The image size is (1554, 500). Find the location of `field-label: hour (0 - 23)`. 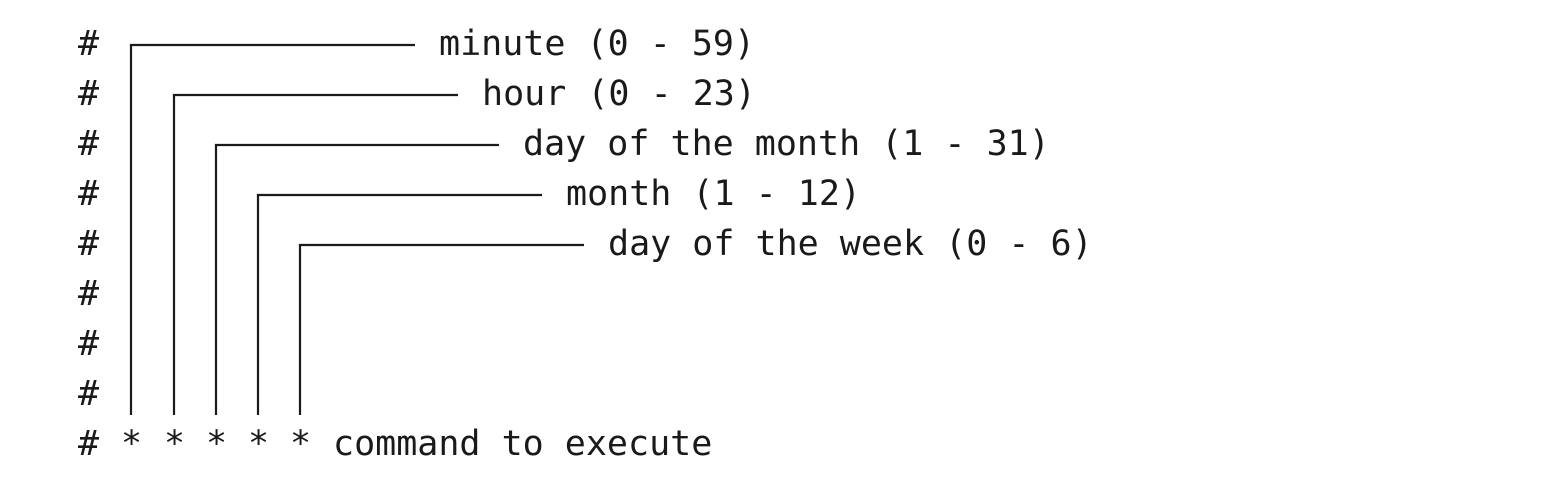

field-label: hour (0 - 23) is located at coordinates (619, 94).